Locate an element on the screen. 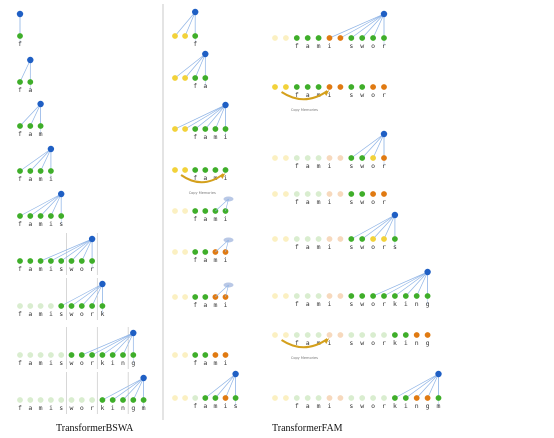 The width and height of the screenshot is (554, 438). copy-arrowhead is located at coordinates (327, 93).